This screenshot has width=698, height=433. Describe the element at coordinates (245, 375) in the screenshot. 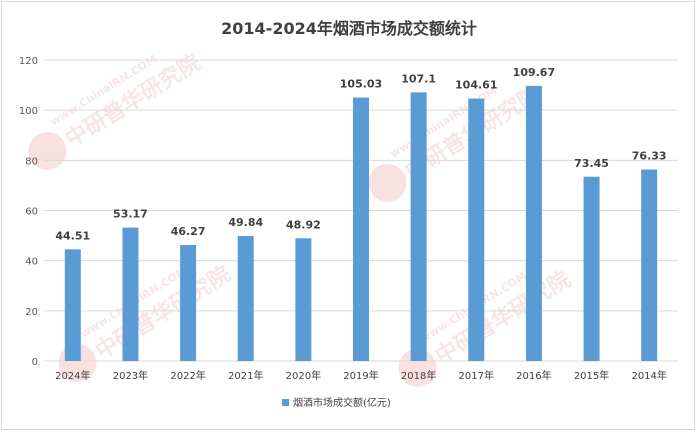

I see `x-tick-label: 2021年` at that location.